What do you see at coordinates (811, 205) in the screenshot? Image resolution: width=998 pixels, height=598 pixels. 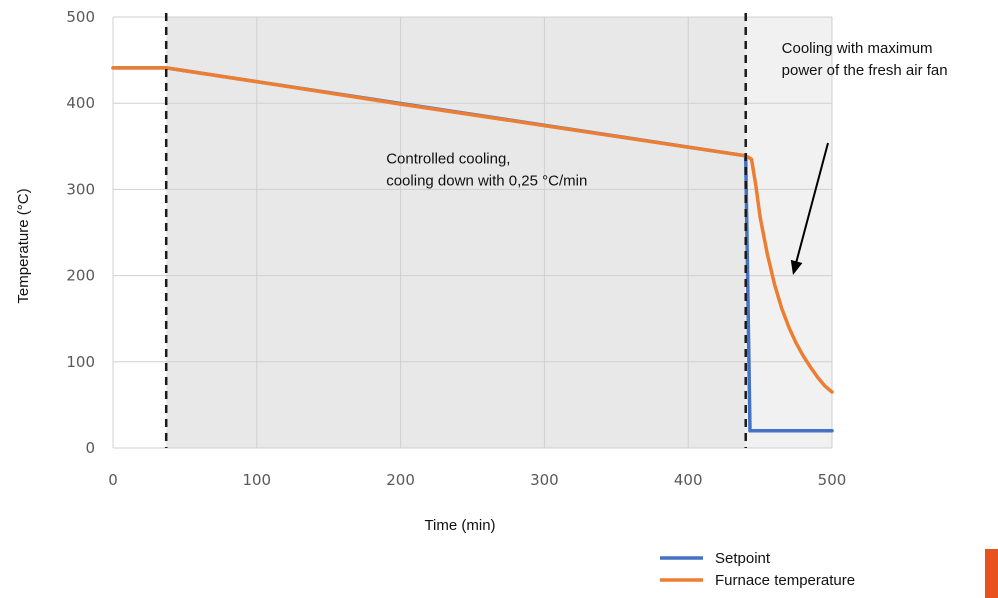 I see `annotation-arrow-line` at bounding box center [811, 205].